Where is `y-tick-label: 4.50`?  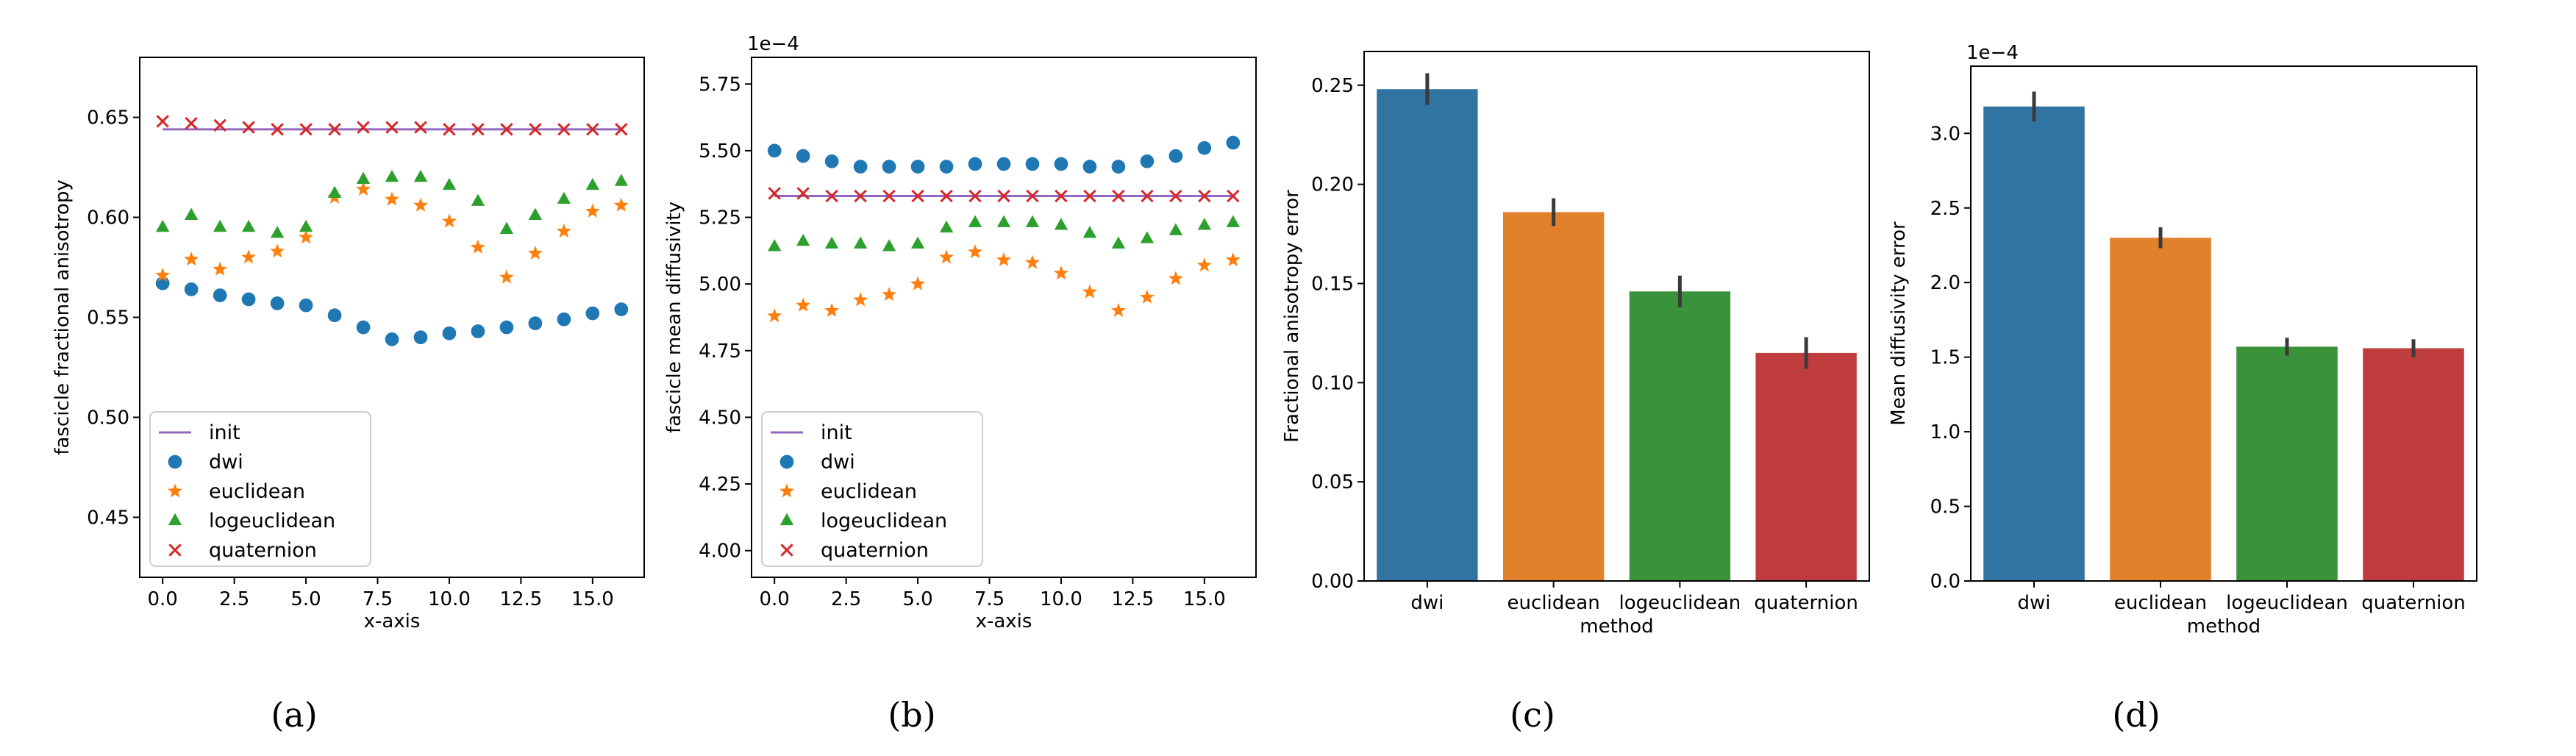
y-tick-label: 4.50 is located at coordinates (720, 418).